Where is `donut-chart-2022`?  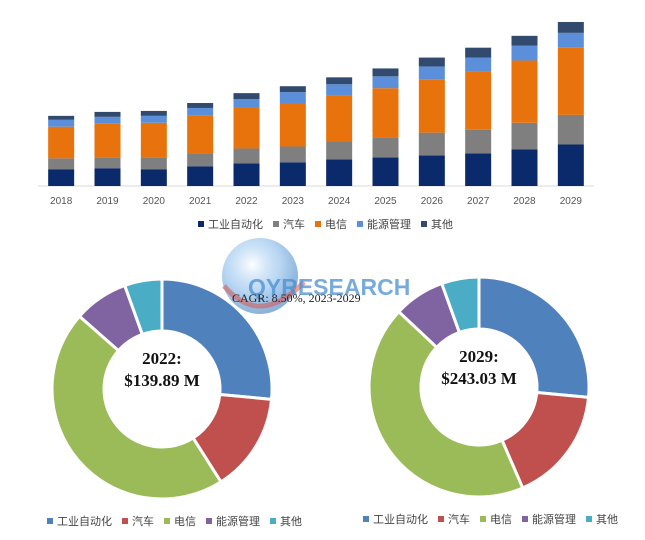 donut-chart-2022 is located at coordinates (162, 389).